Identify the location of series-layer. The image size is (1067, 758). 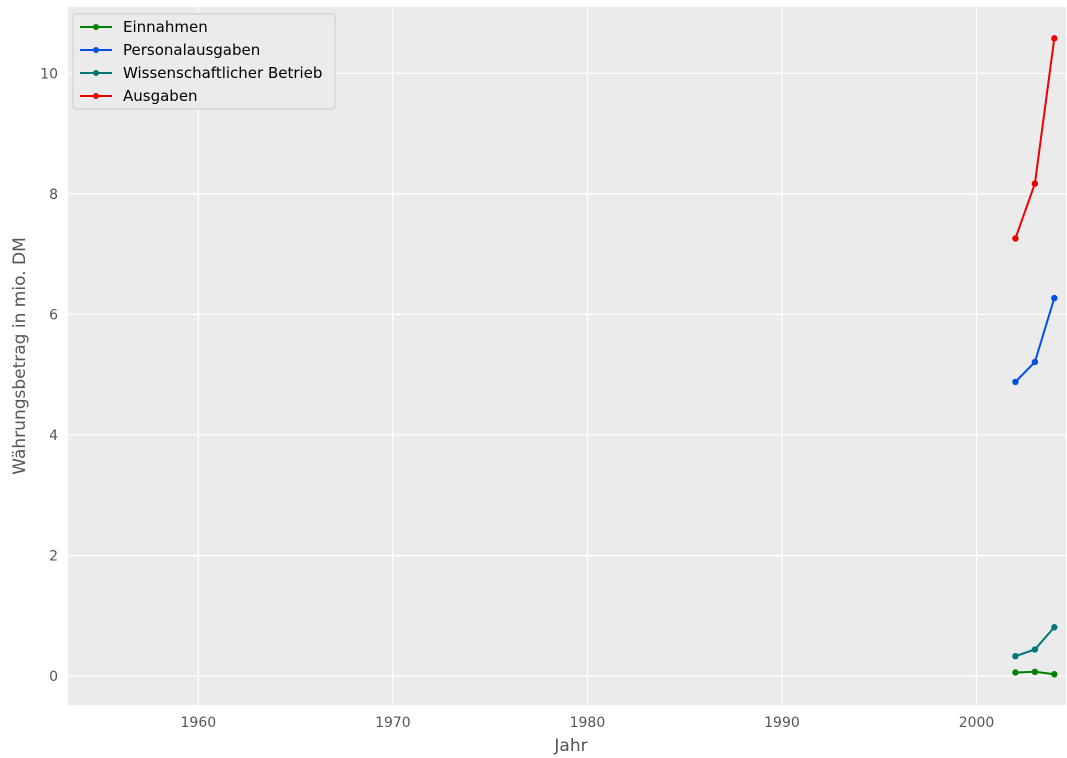
(1035, 356).